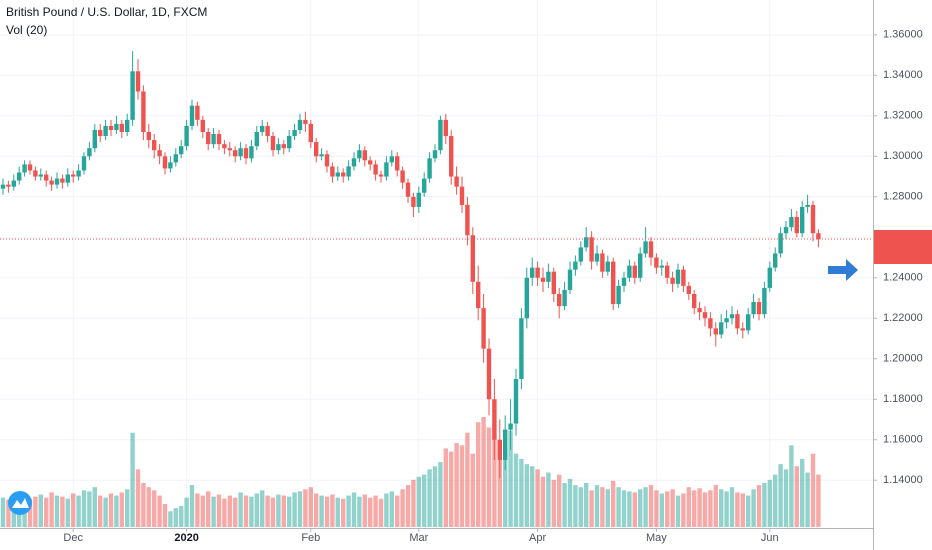  I want to click on y-tick-label: 1.14000, so click(903, 480).